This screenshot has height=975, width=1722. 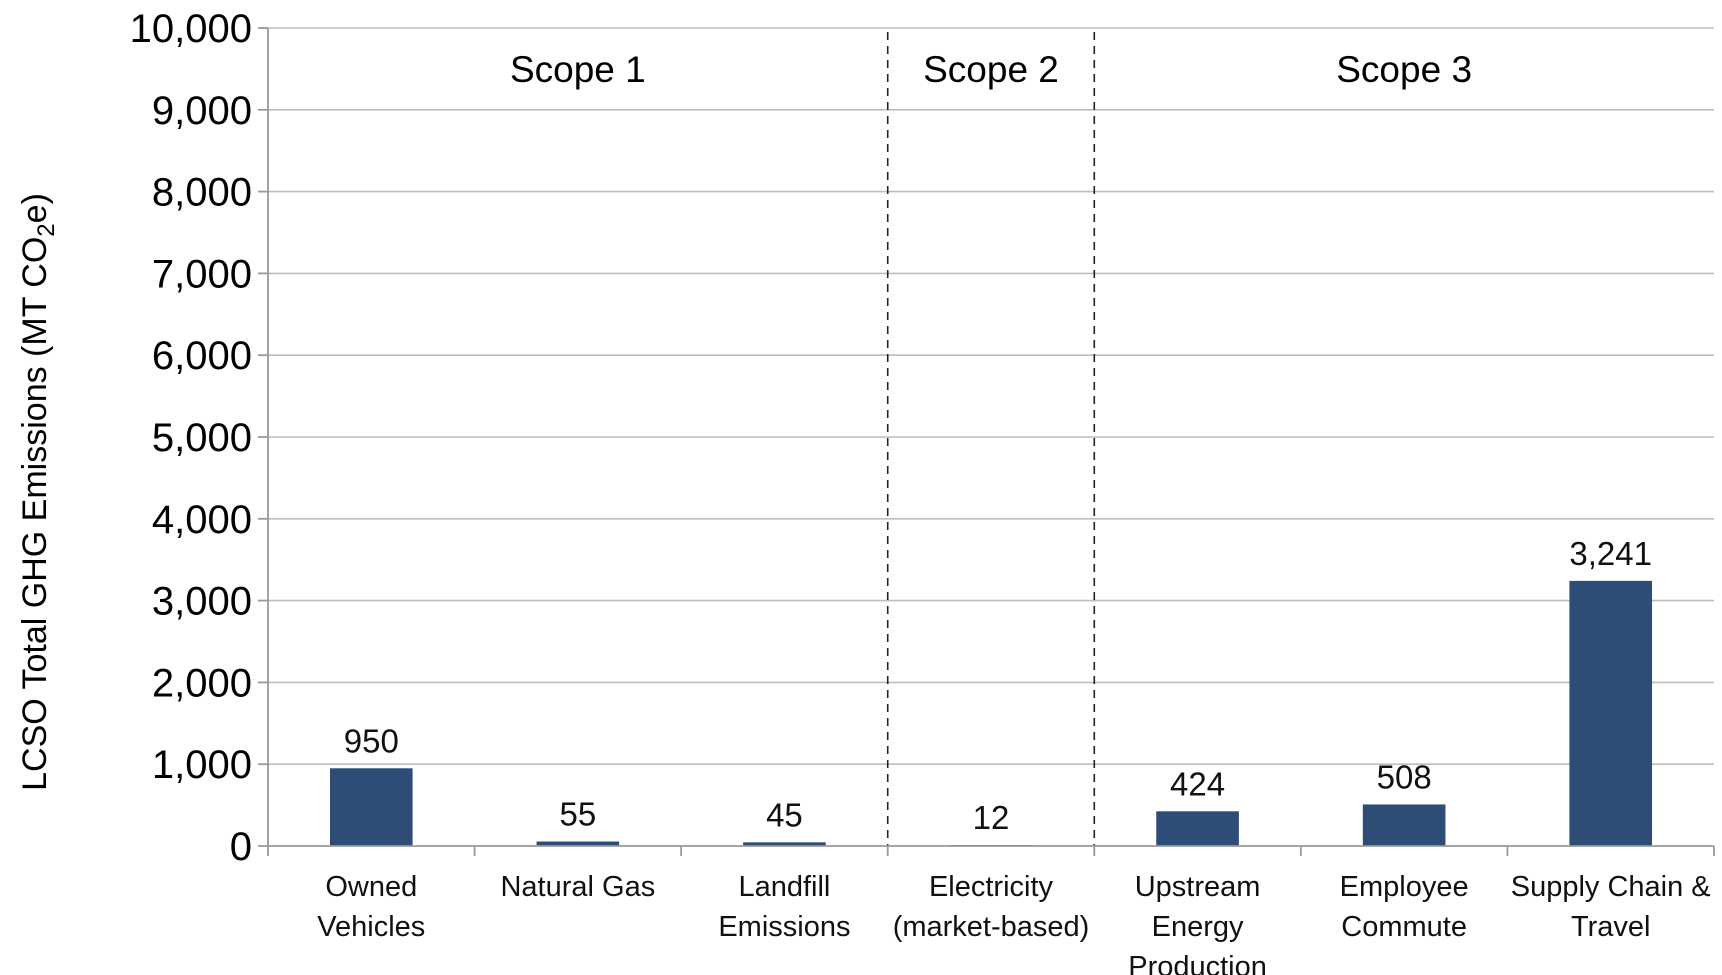 What do you see at coordinates (371, 907) in the screenshot?
I see `x-tick-label: Owned Vehicles` at bounding box center [371, 907].